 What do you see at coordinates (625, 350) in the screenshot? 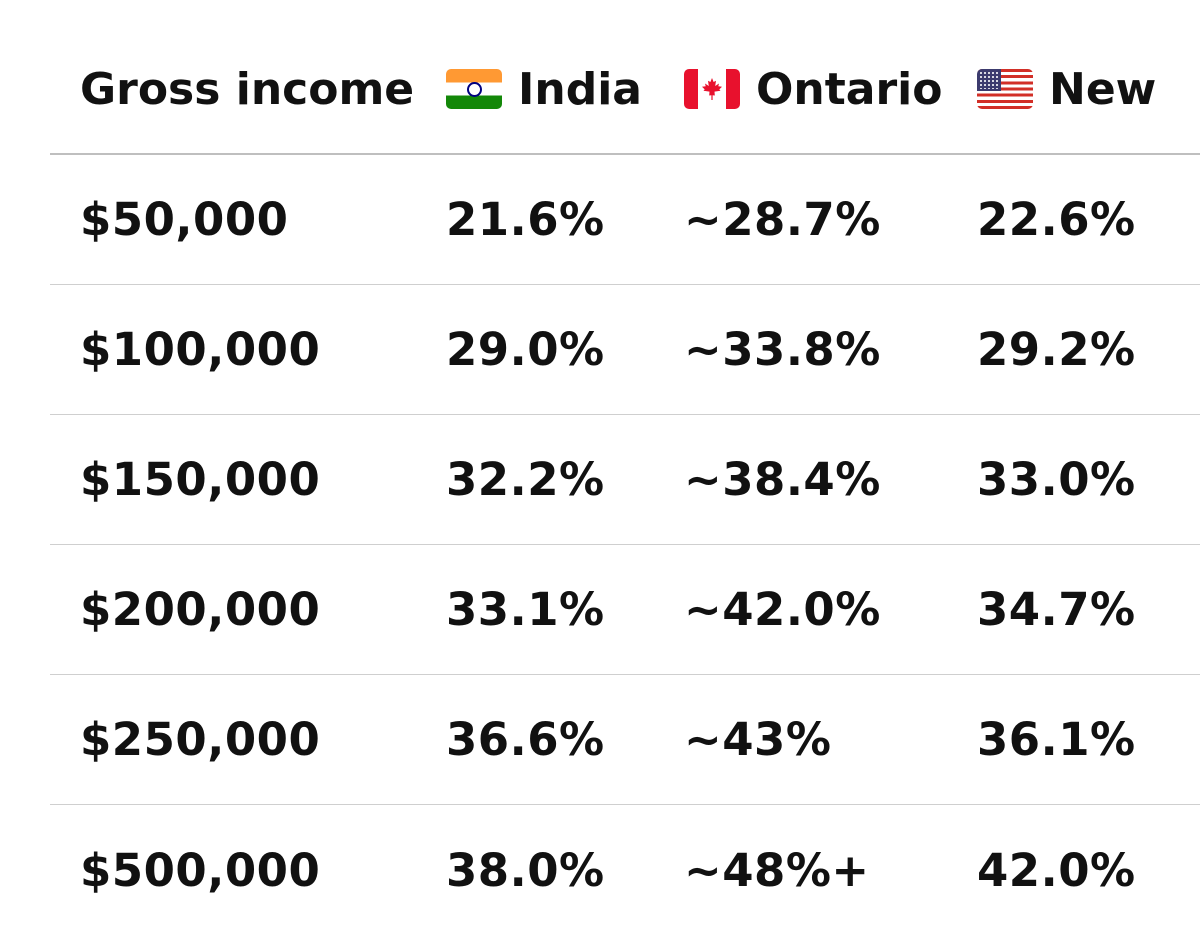
I see `table-row: $100,000 29.0% ~33.8% 29.2%` at bounding box center [625, 350].